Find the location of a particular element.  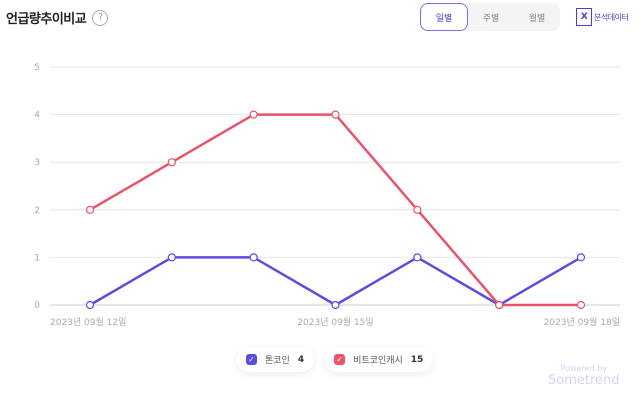

question-circle-icon: ? is located at coordinates (100, 17).